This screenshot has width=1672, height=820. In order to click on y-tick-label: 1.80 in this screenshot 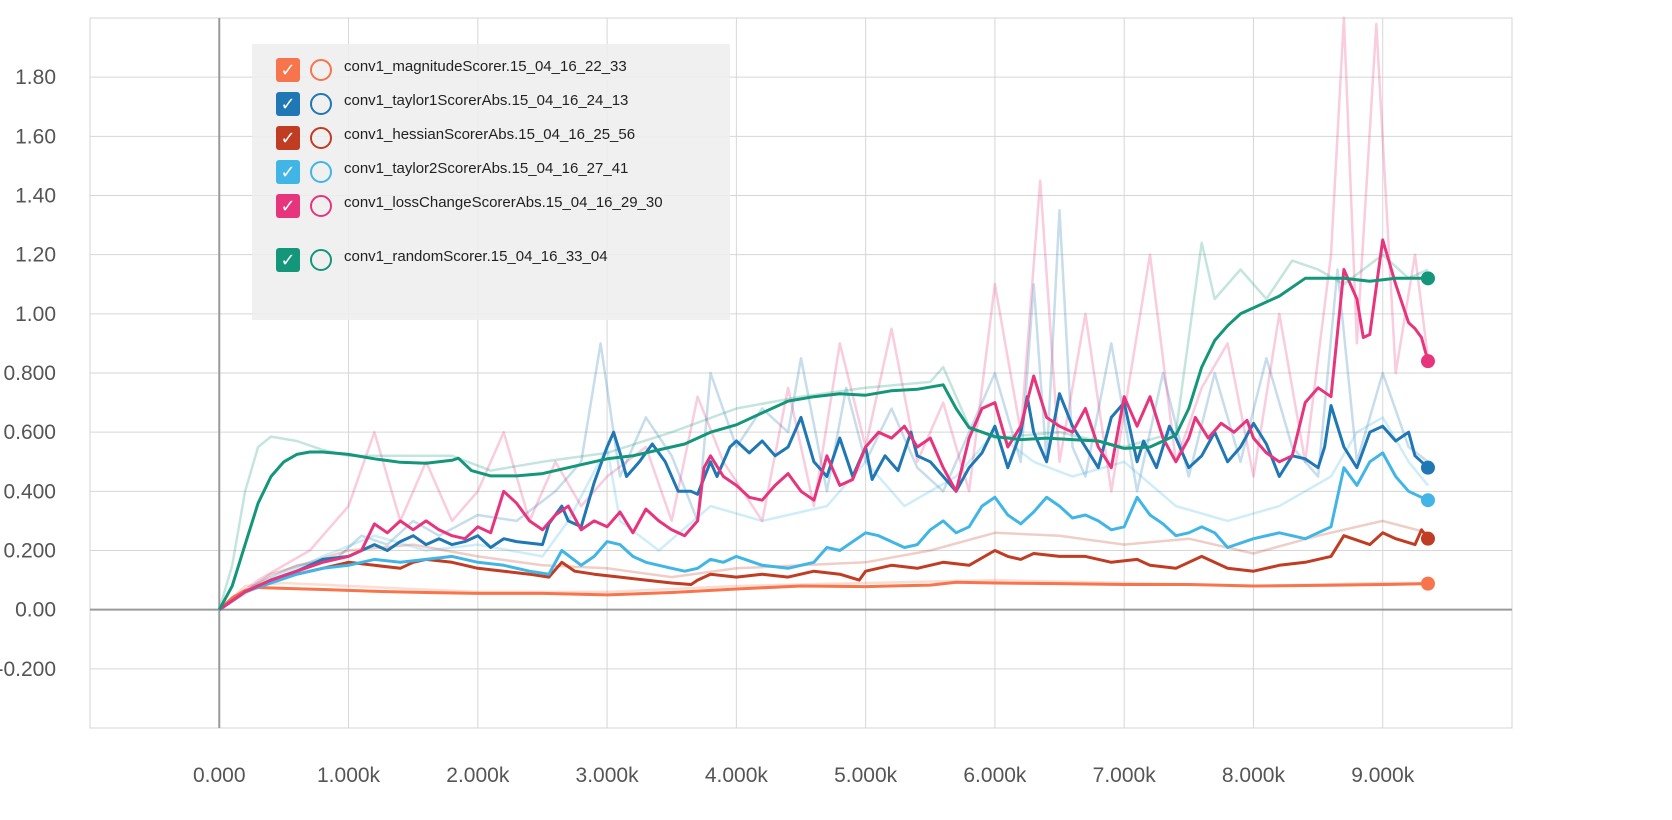, I will do `click(35, 77)`.